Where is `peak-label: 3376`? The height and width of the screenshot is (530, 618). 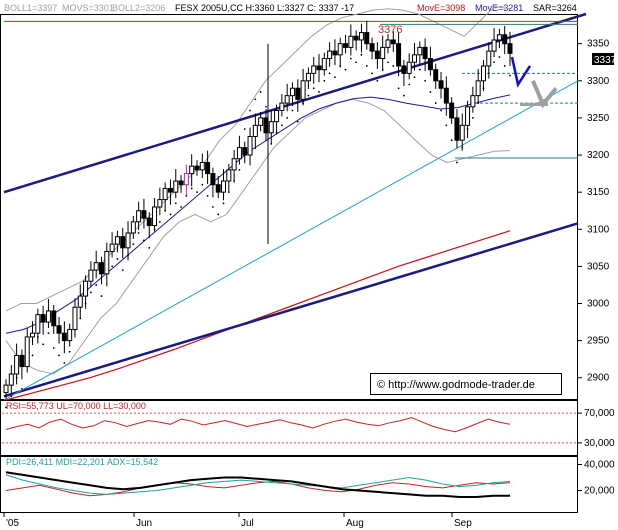
peak-label: 3376 is located at coordinates (390, 30).